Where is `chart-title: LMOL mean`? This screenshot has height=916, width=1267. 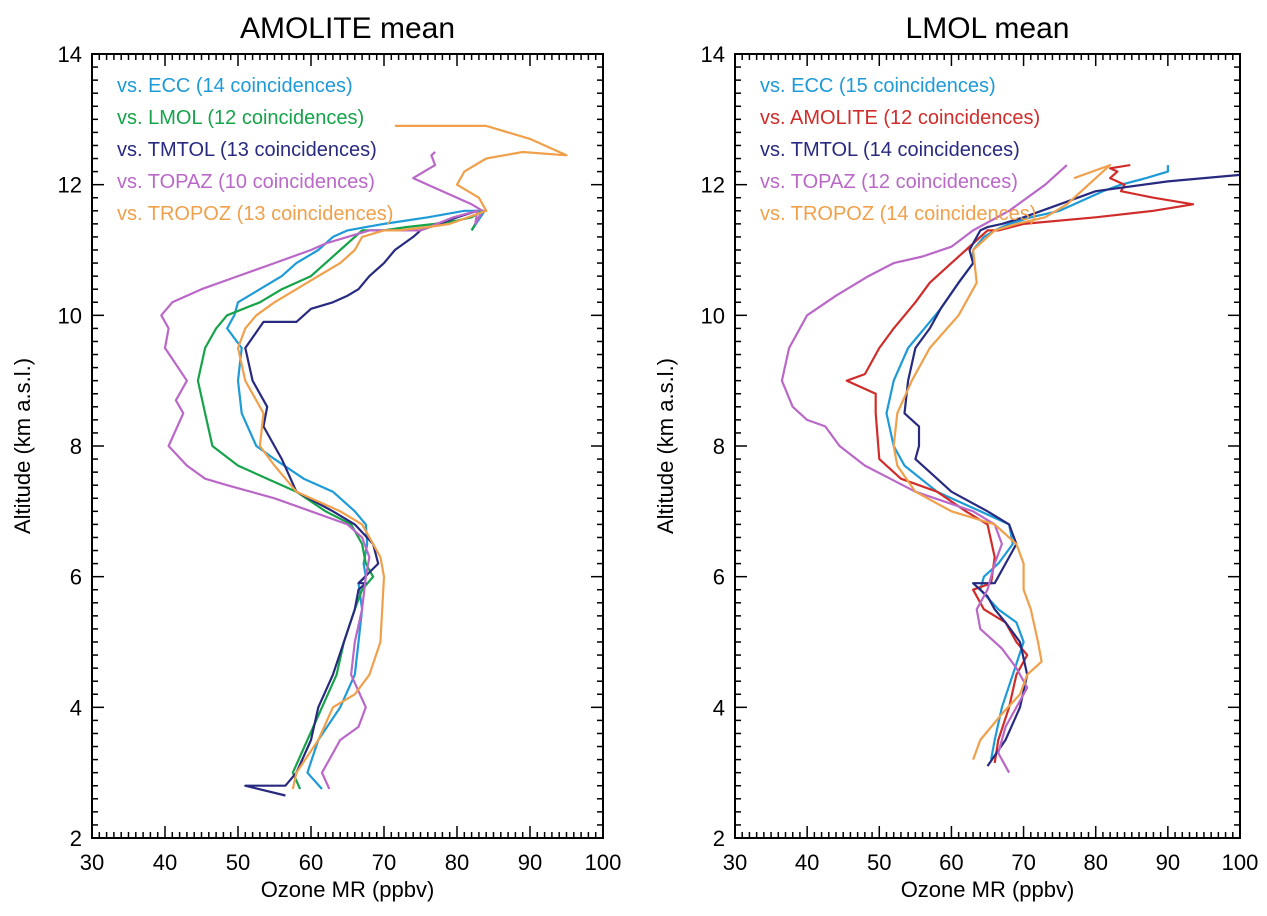
chart-title: LMOL mean is located at coordinates (988, 28).